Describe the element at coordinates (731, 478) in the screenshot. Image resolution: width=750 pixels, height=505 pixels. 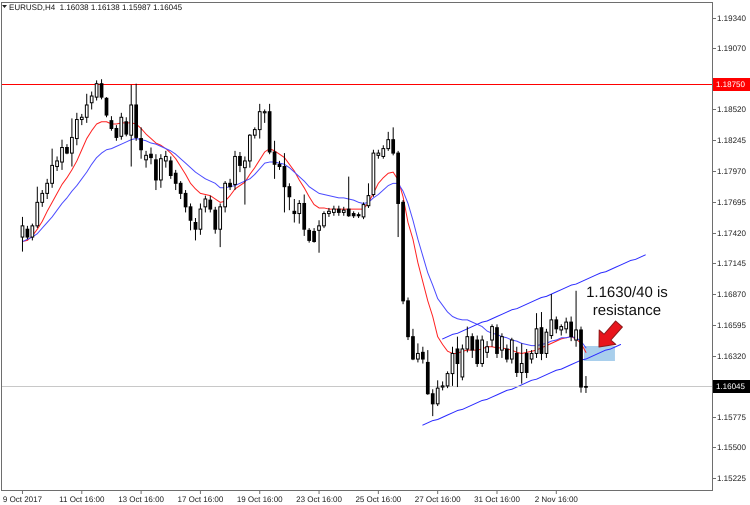
I see `y-tick-label: 1.15225` at that location.